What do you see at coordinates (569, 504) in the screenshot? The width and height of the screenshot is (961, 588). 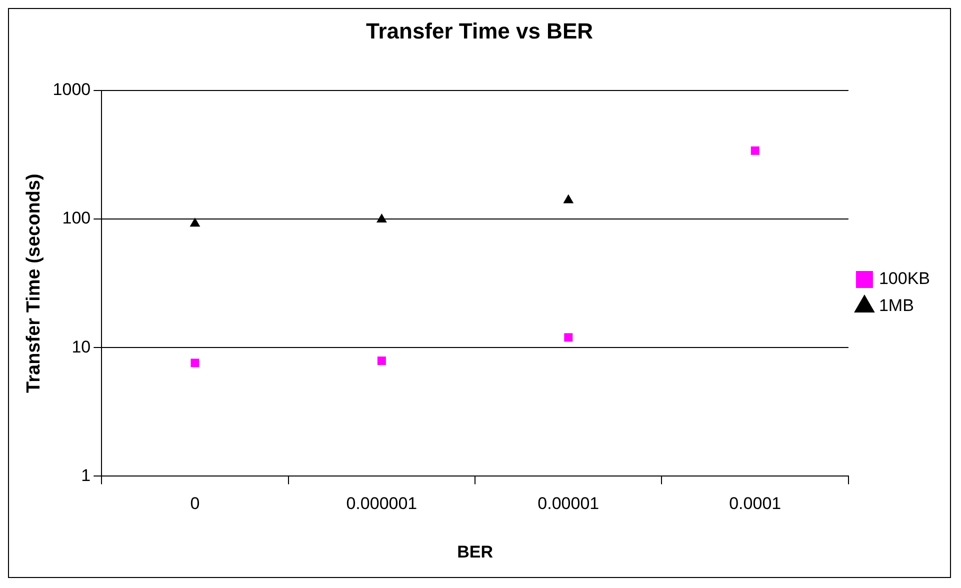 I see `x-tick-label: 0.00001` at bounding box center [569, 504].